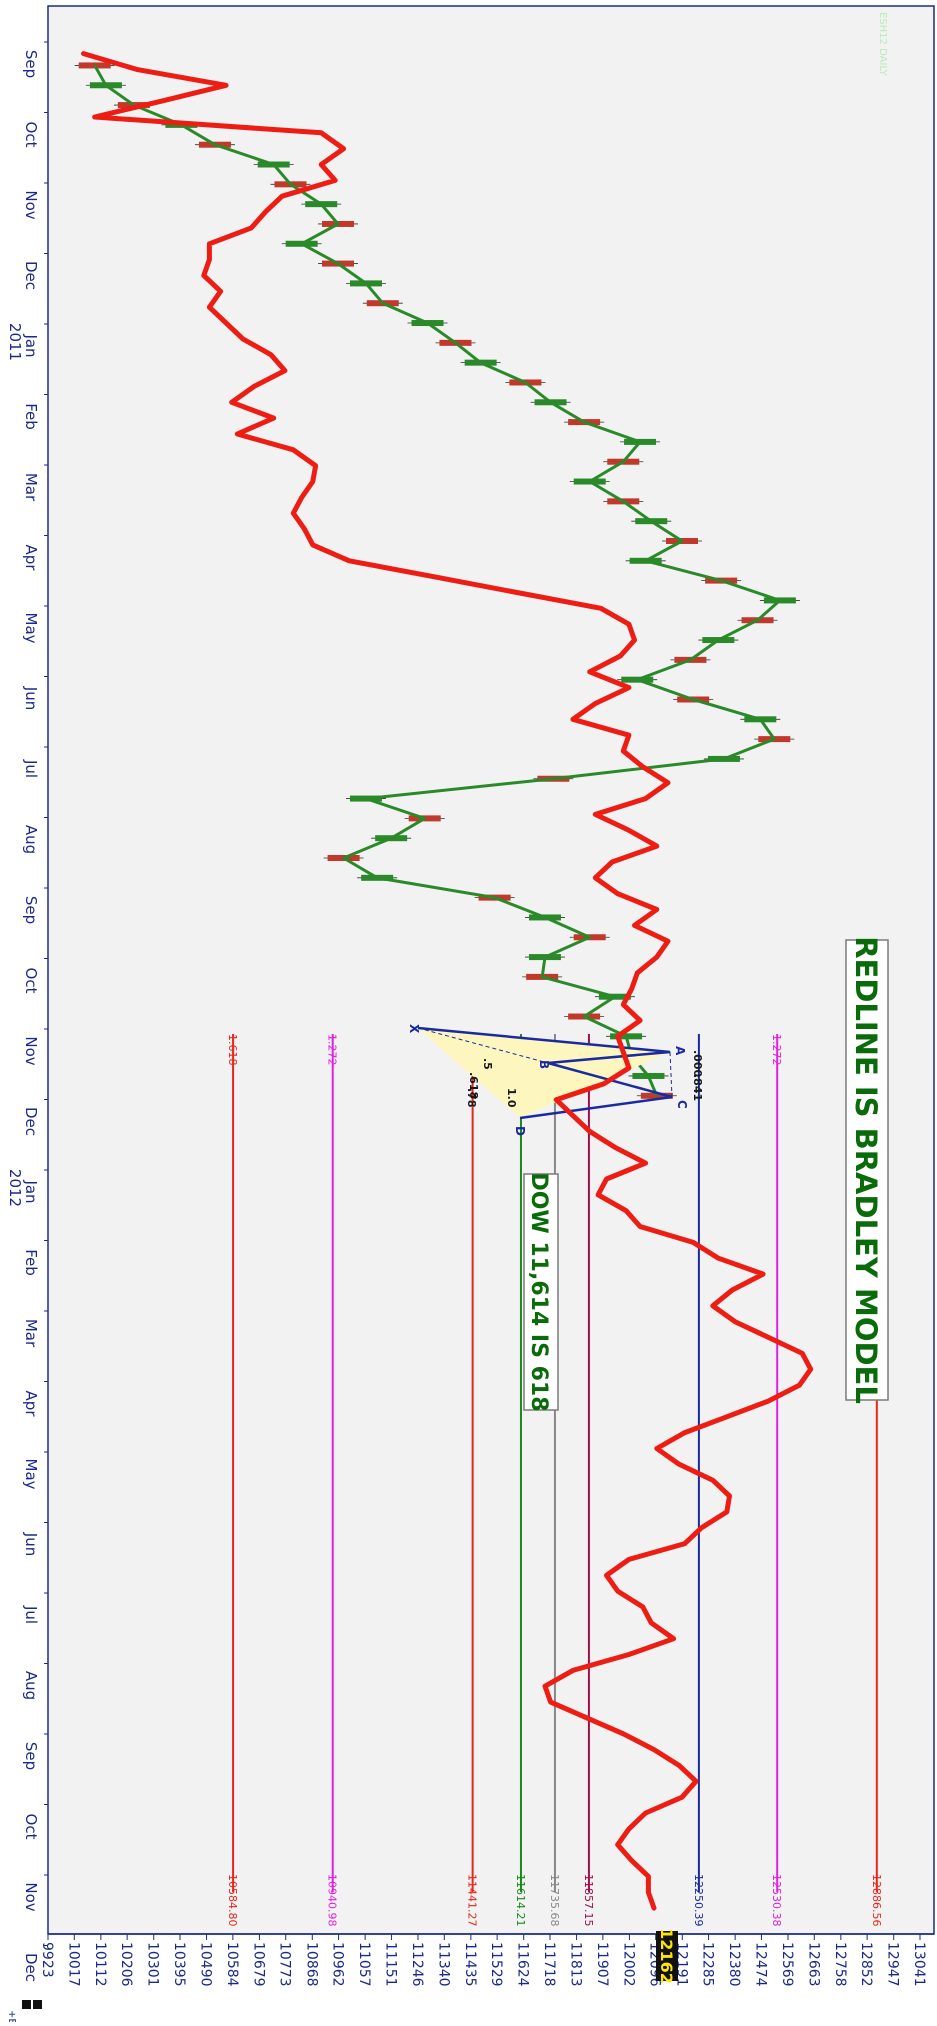 This screenshot has height=2026, width=937. I want to click on price-tick-label: 10490, so click(206, 1964).